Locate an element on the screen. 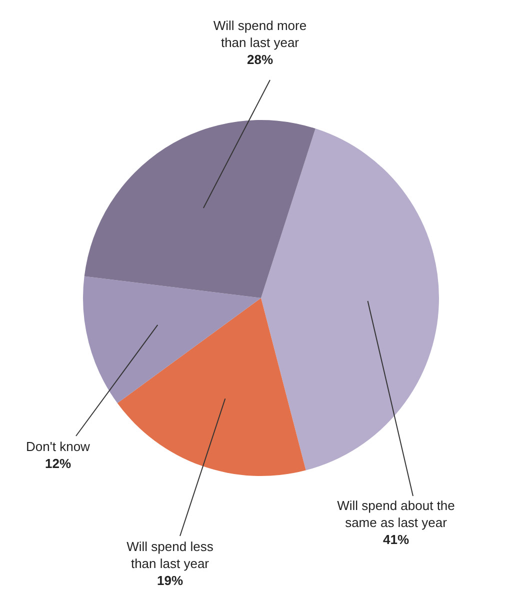  slice-label: Will spend less than last year is located at coordinates (170, 555).